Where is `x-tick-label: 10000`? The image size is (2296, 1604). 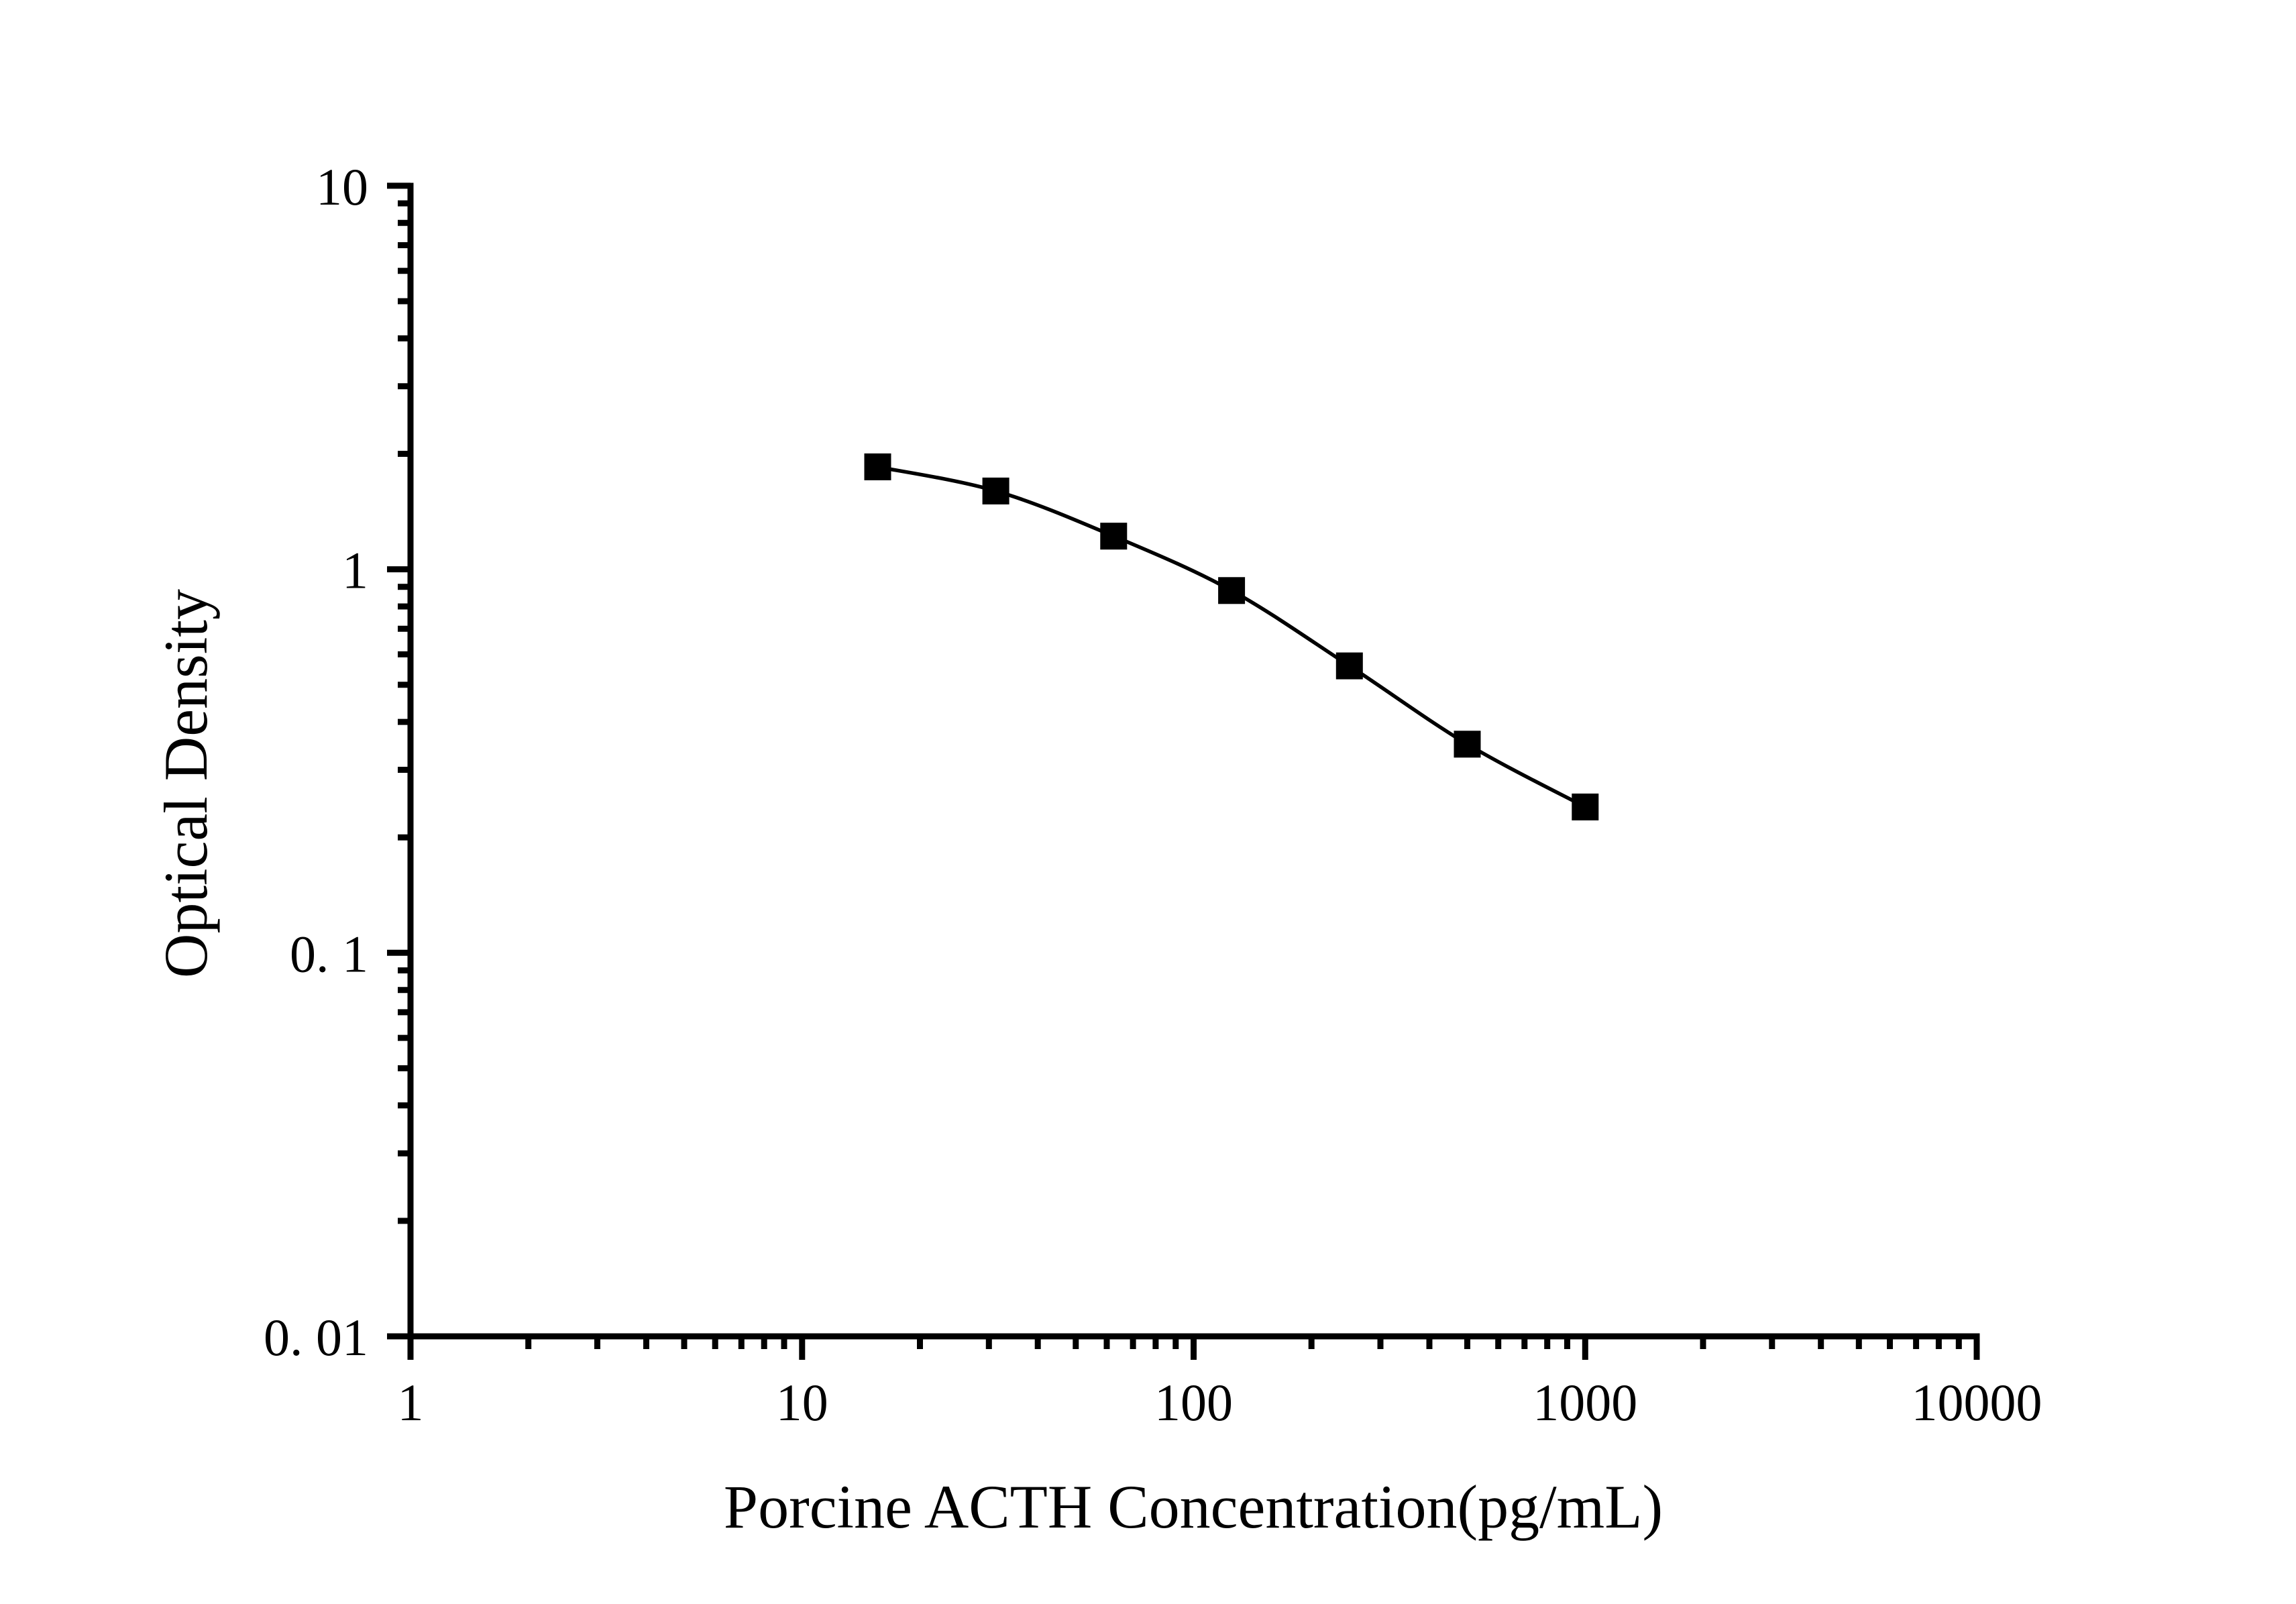 x-tick-label: 10000 is located at coordinates (1977, 1402).